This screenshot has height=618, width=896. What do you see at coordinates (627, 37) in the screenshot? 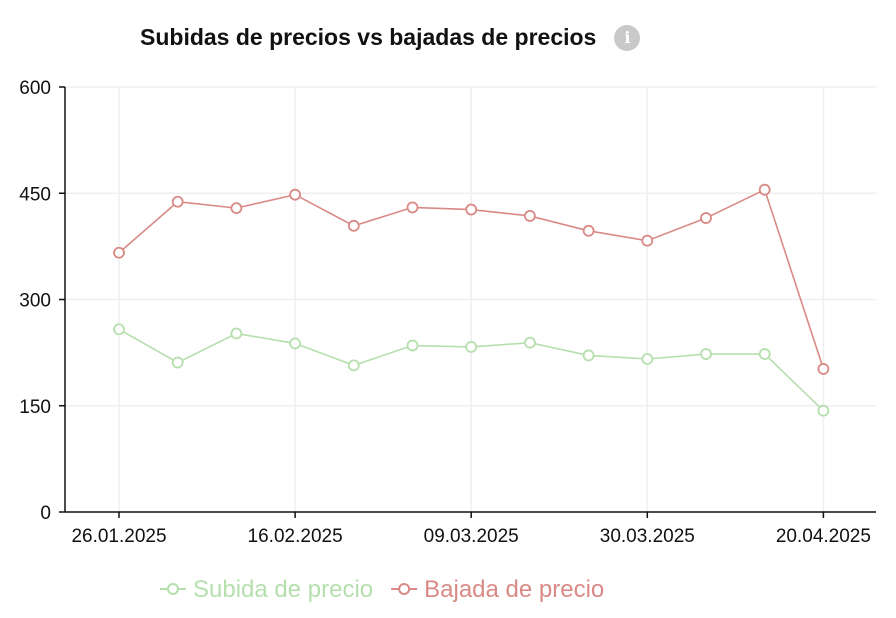
I see `info-icon: i` at bounding box center [627, 37].